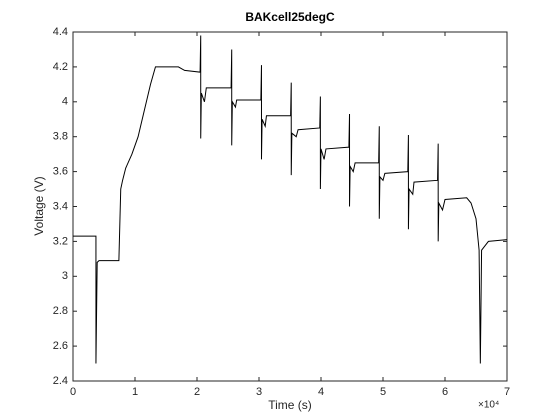 This screenshot has width=560, height=420. What do you see at coordinates (60, 206) in the screenshot?
I see `y-tick-label: 3.4` at bounding box center [60, 206].